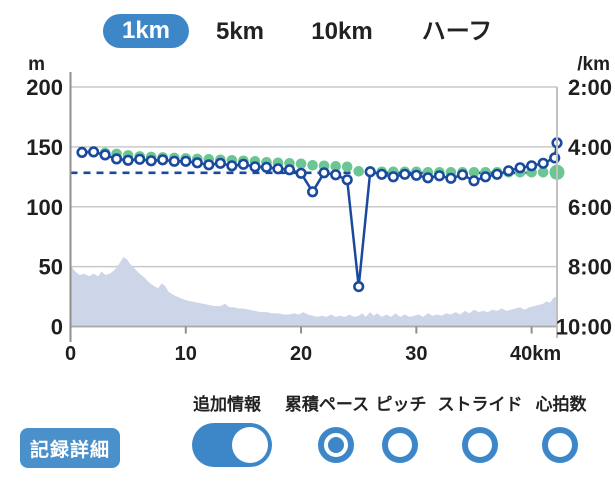 Image resolution: width=615 pixels, height=483 pixels. I want to click on svg-text: 40km, so click(535, 354).